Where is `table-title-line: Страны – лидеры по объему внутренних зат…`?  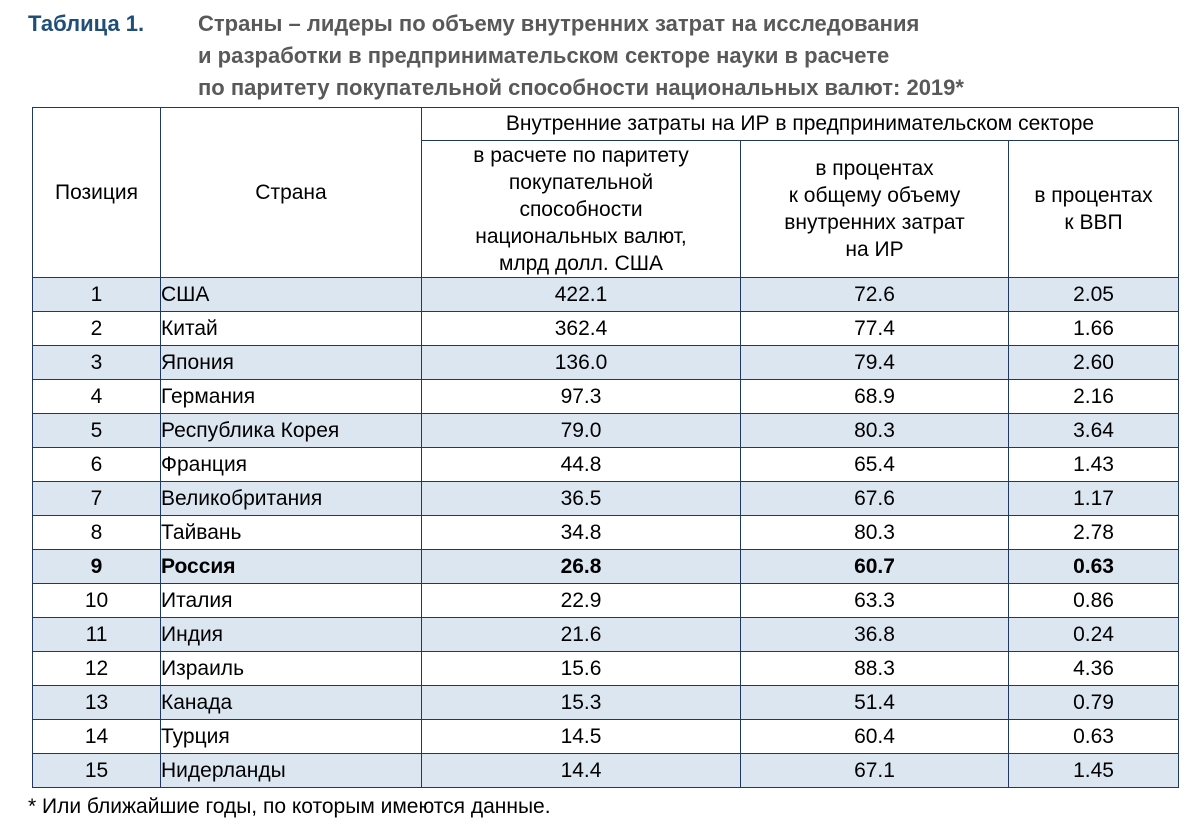
table-title-line: Страны – лидеры по объему внутренних зат… is located at coordinates (559, 23).